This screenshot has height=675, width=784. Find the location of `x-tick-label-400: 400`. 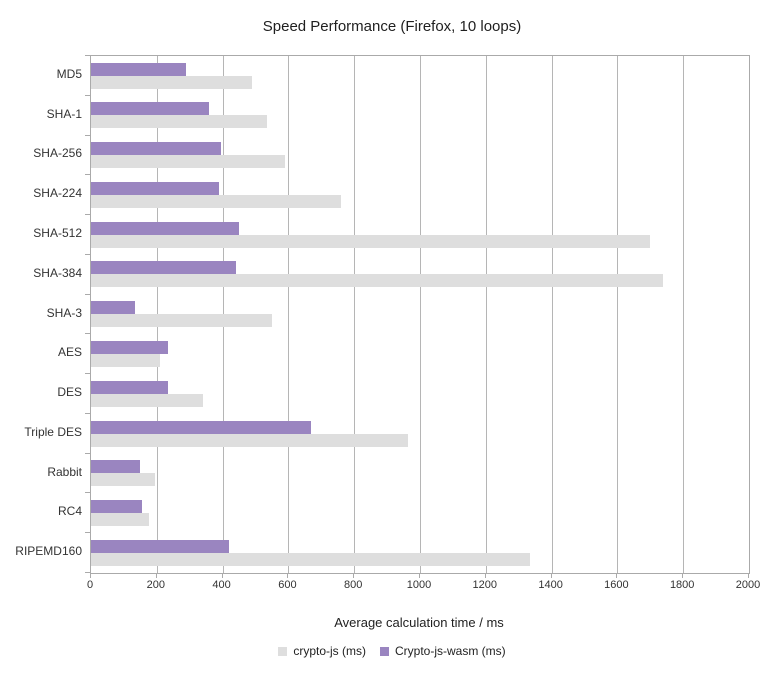

x-tick-label-400: 400 is located at coordinates (221, 585).